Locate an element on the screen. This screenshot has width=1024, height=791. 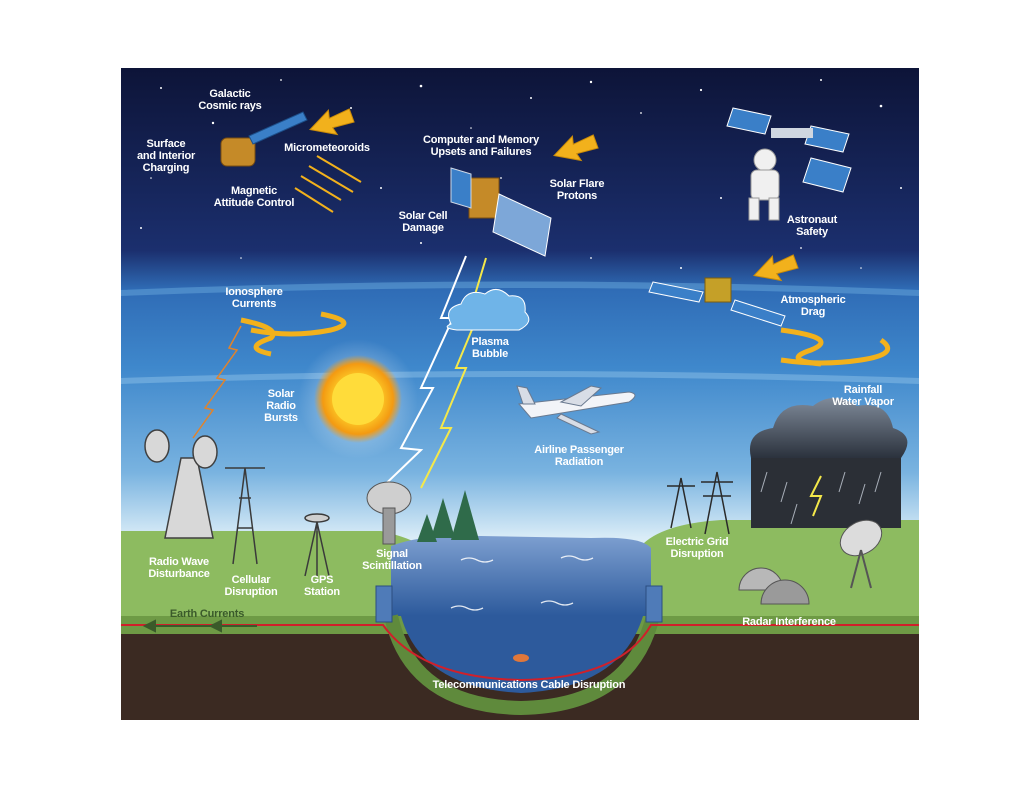
label-airline-passenger-radiation: Airline Passenger Radiation is located at coordinates (579, 456).